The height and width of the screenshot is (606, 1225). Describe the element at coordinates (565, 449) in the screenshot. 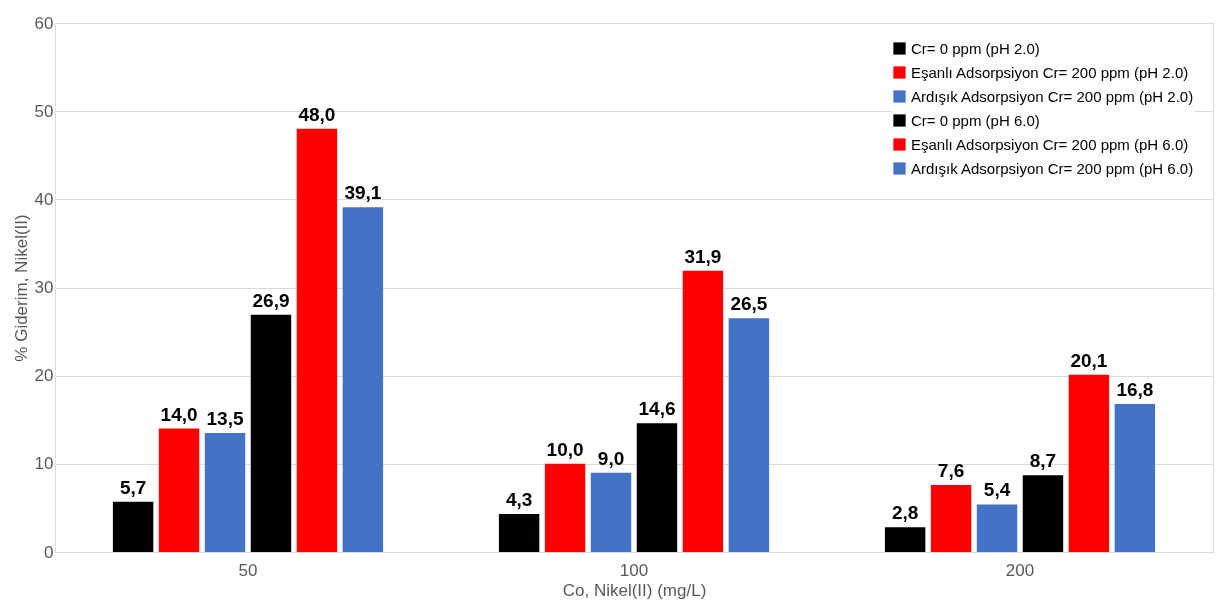

I see `data-label: 10,0` at that location.